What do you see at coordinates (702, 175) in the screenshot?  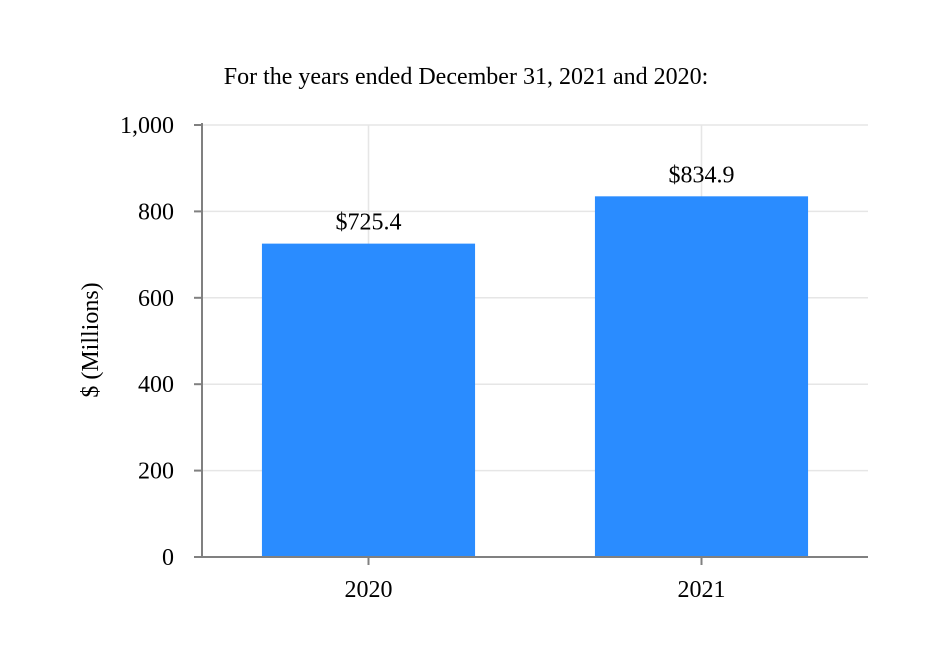 I see `data-label: $834.9` at bounding box center [702, 175].